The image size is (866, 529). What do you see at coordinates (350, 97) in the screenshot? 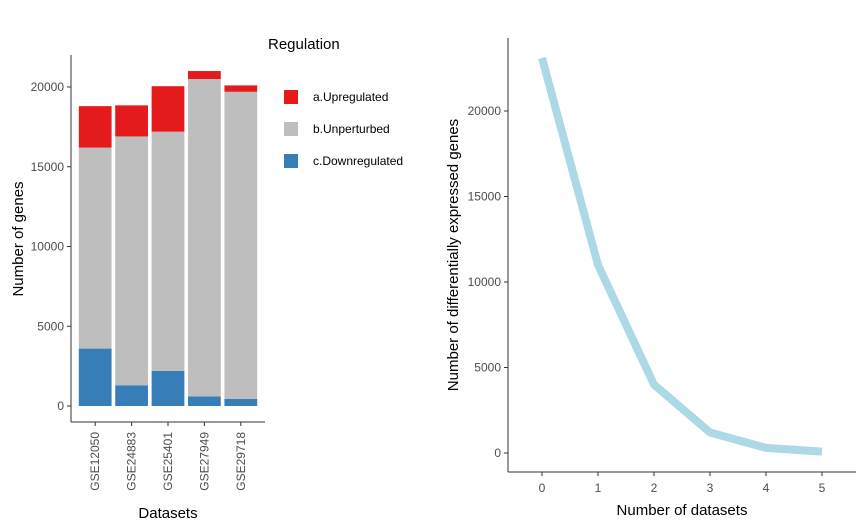
I see `legend-label: a.Upregulated` at bounding box center [350, 97].